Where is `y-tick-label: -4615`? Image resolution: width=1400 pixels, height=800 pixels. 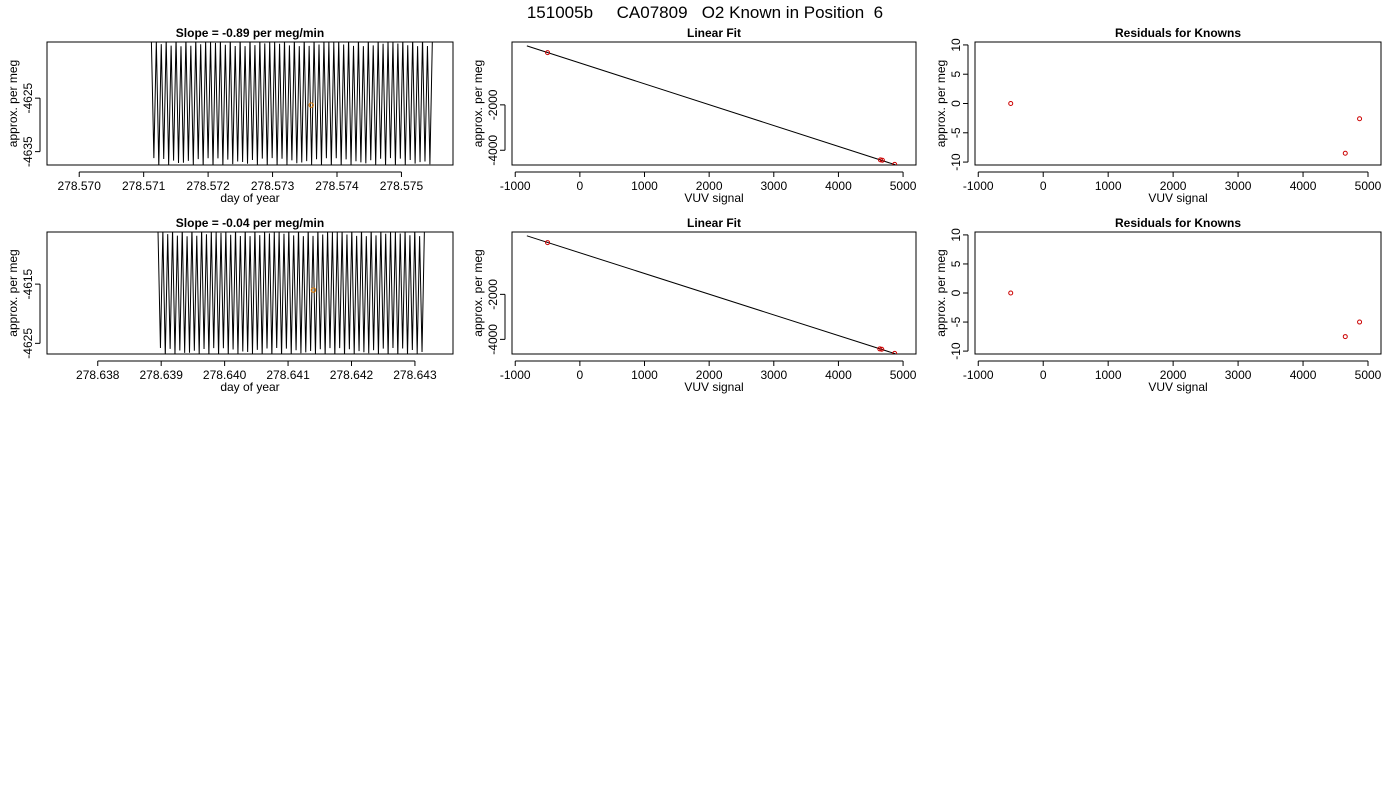 y-tick-label: -4615 is located at coordinates (28, 283).